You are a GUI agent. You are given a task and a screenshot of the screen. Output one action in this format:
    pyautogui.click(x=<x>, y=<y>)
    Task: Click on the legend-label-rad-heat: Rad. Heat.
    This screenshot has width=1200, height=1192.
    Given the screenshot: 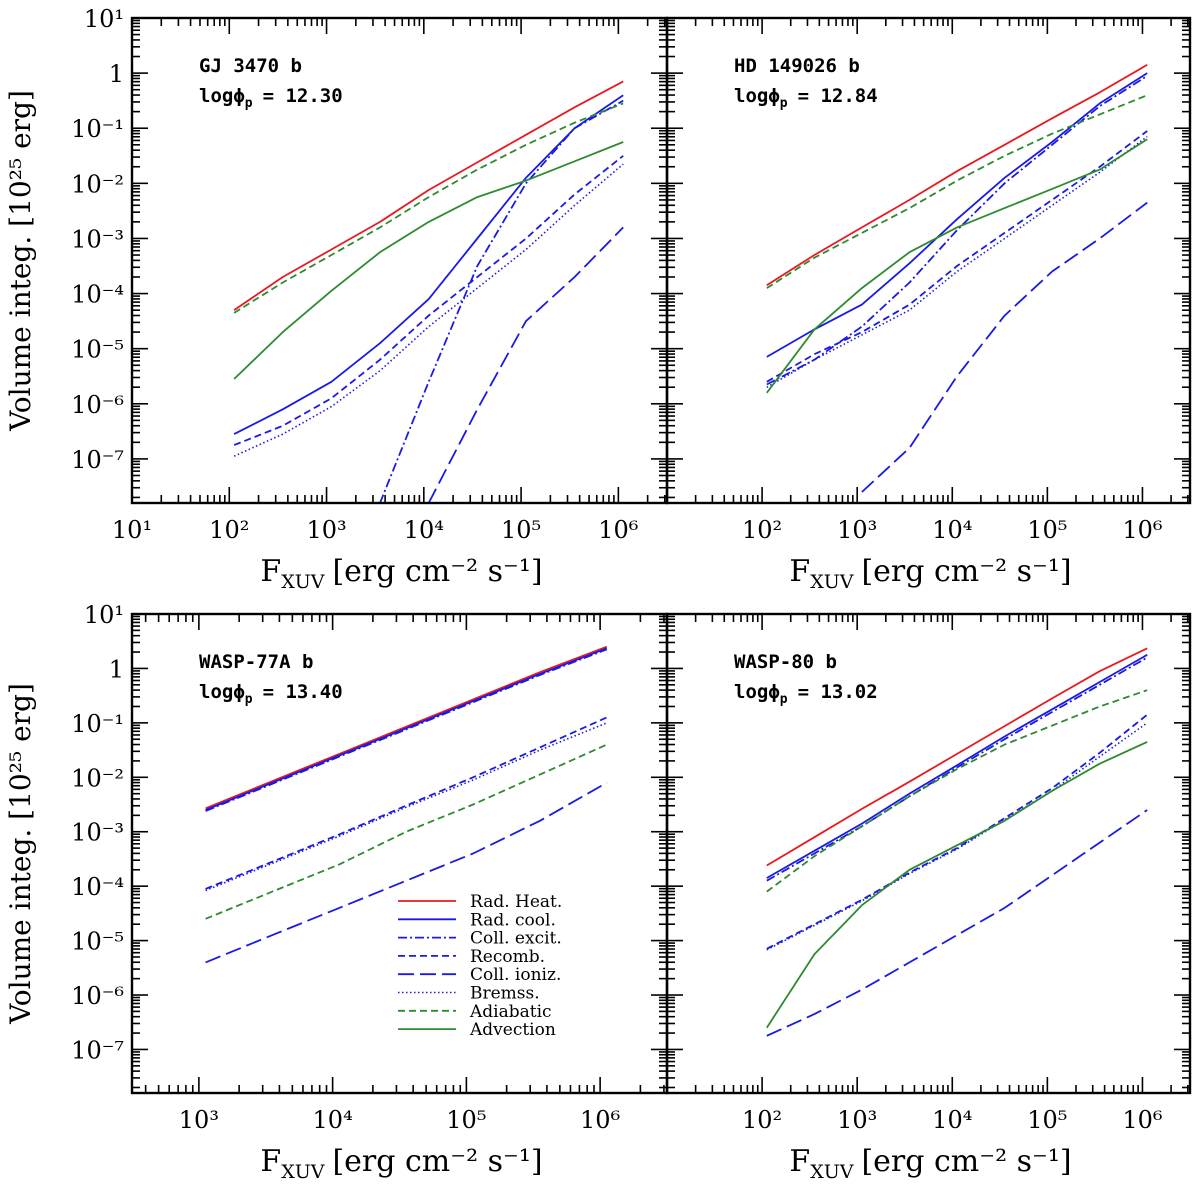 What is the action you would take?
    pyautogui.click(x=516, y=902)
    